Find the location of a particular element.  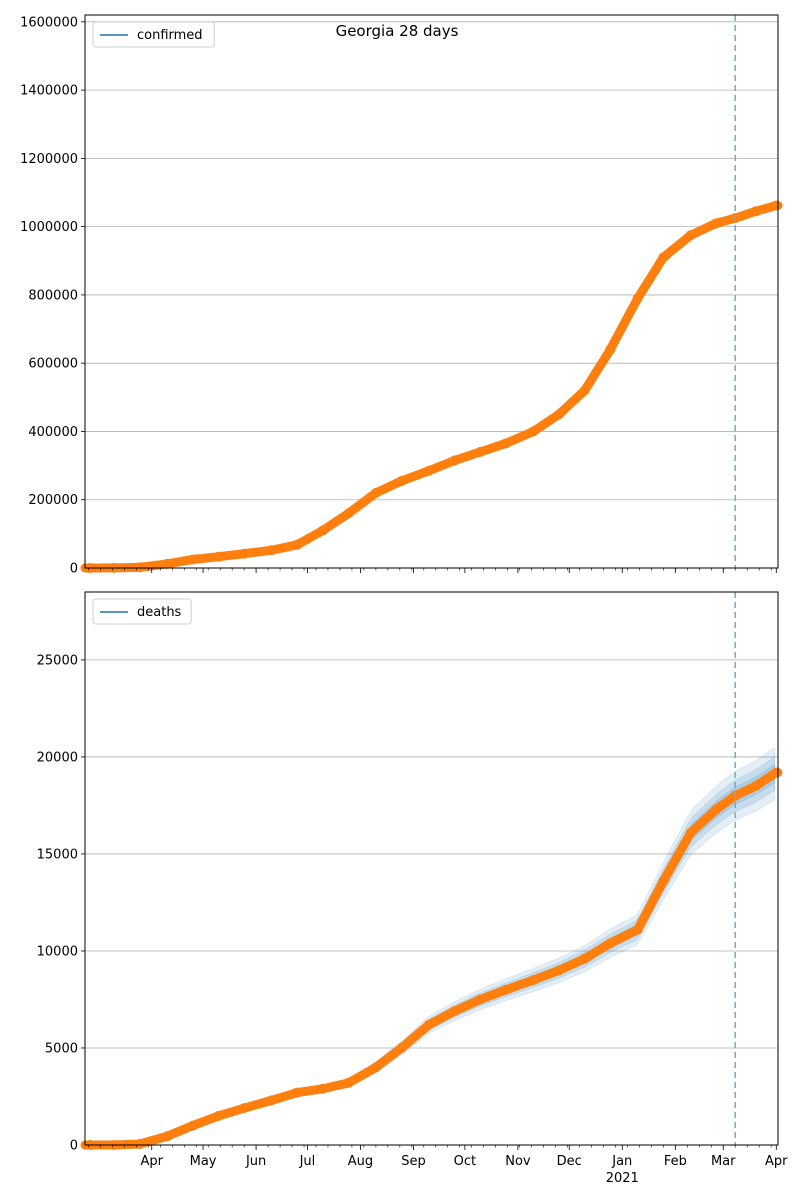

y-tick-label: 10000 is located at coordinates (57, 951).